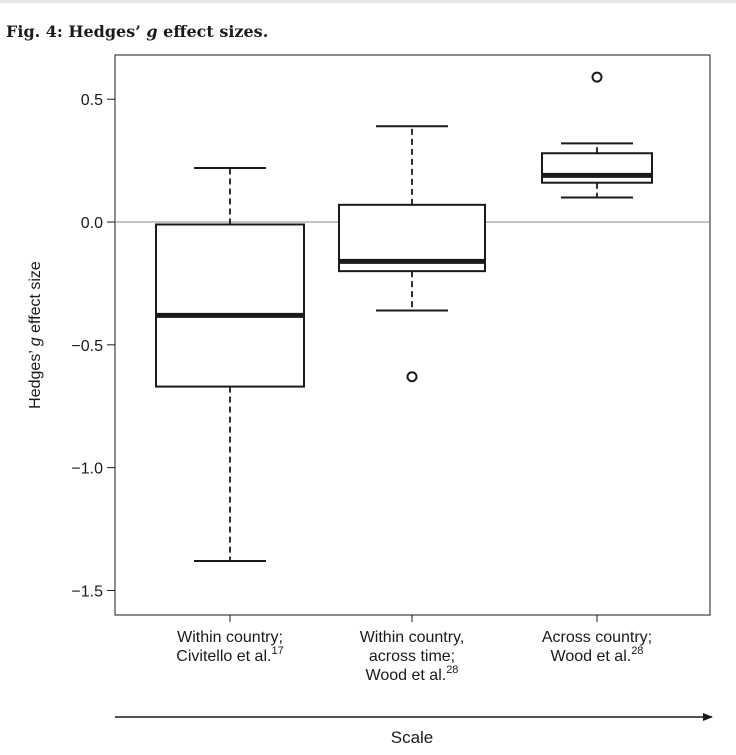 The image size is (736, 755). What do you see at coordinates (230, 637) in the screenshot?
I see `x-tick-label: Within country;` at bounding box center [230, 637].